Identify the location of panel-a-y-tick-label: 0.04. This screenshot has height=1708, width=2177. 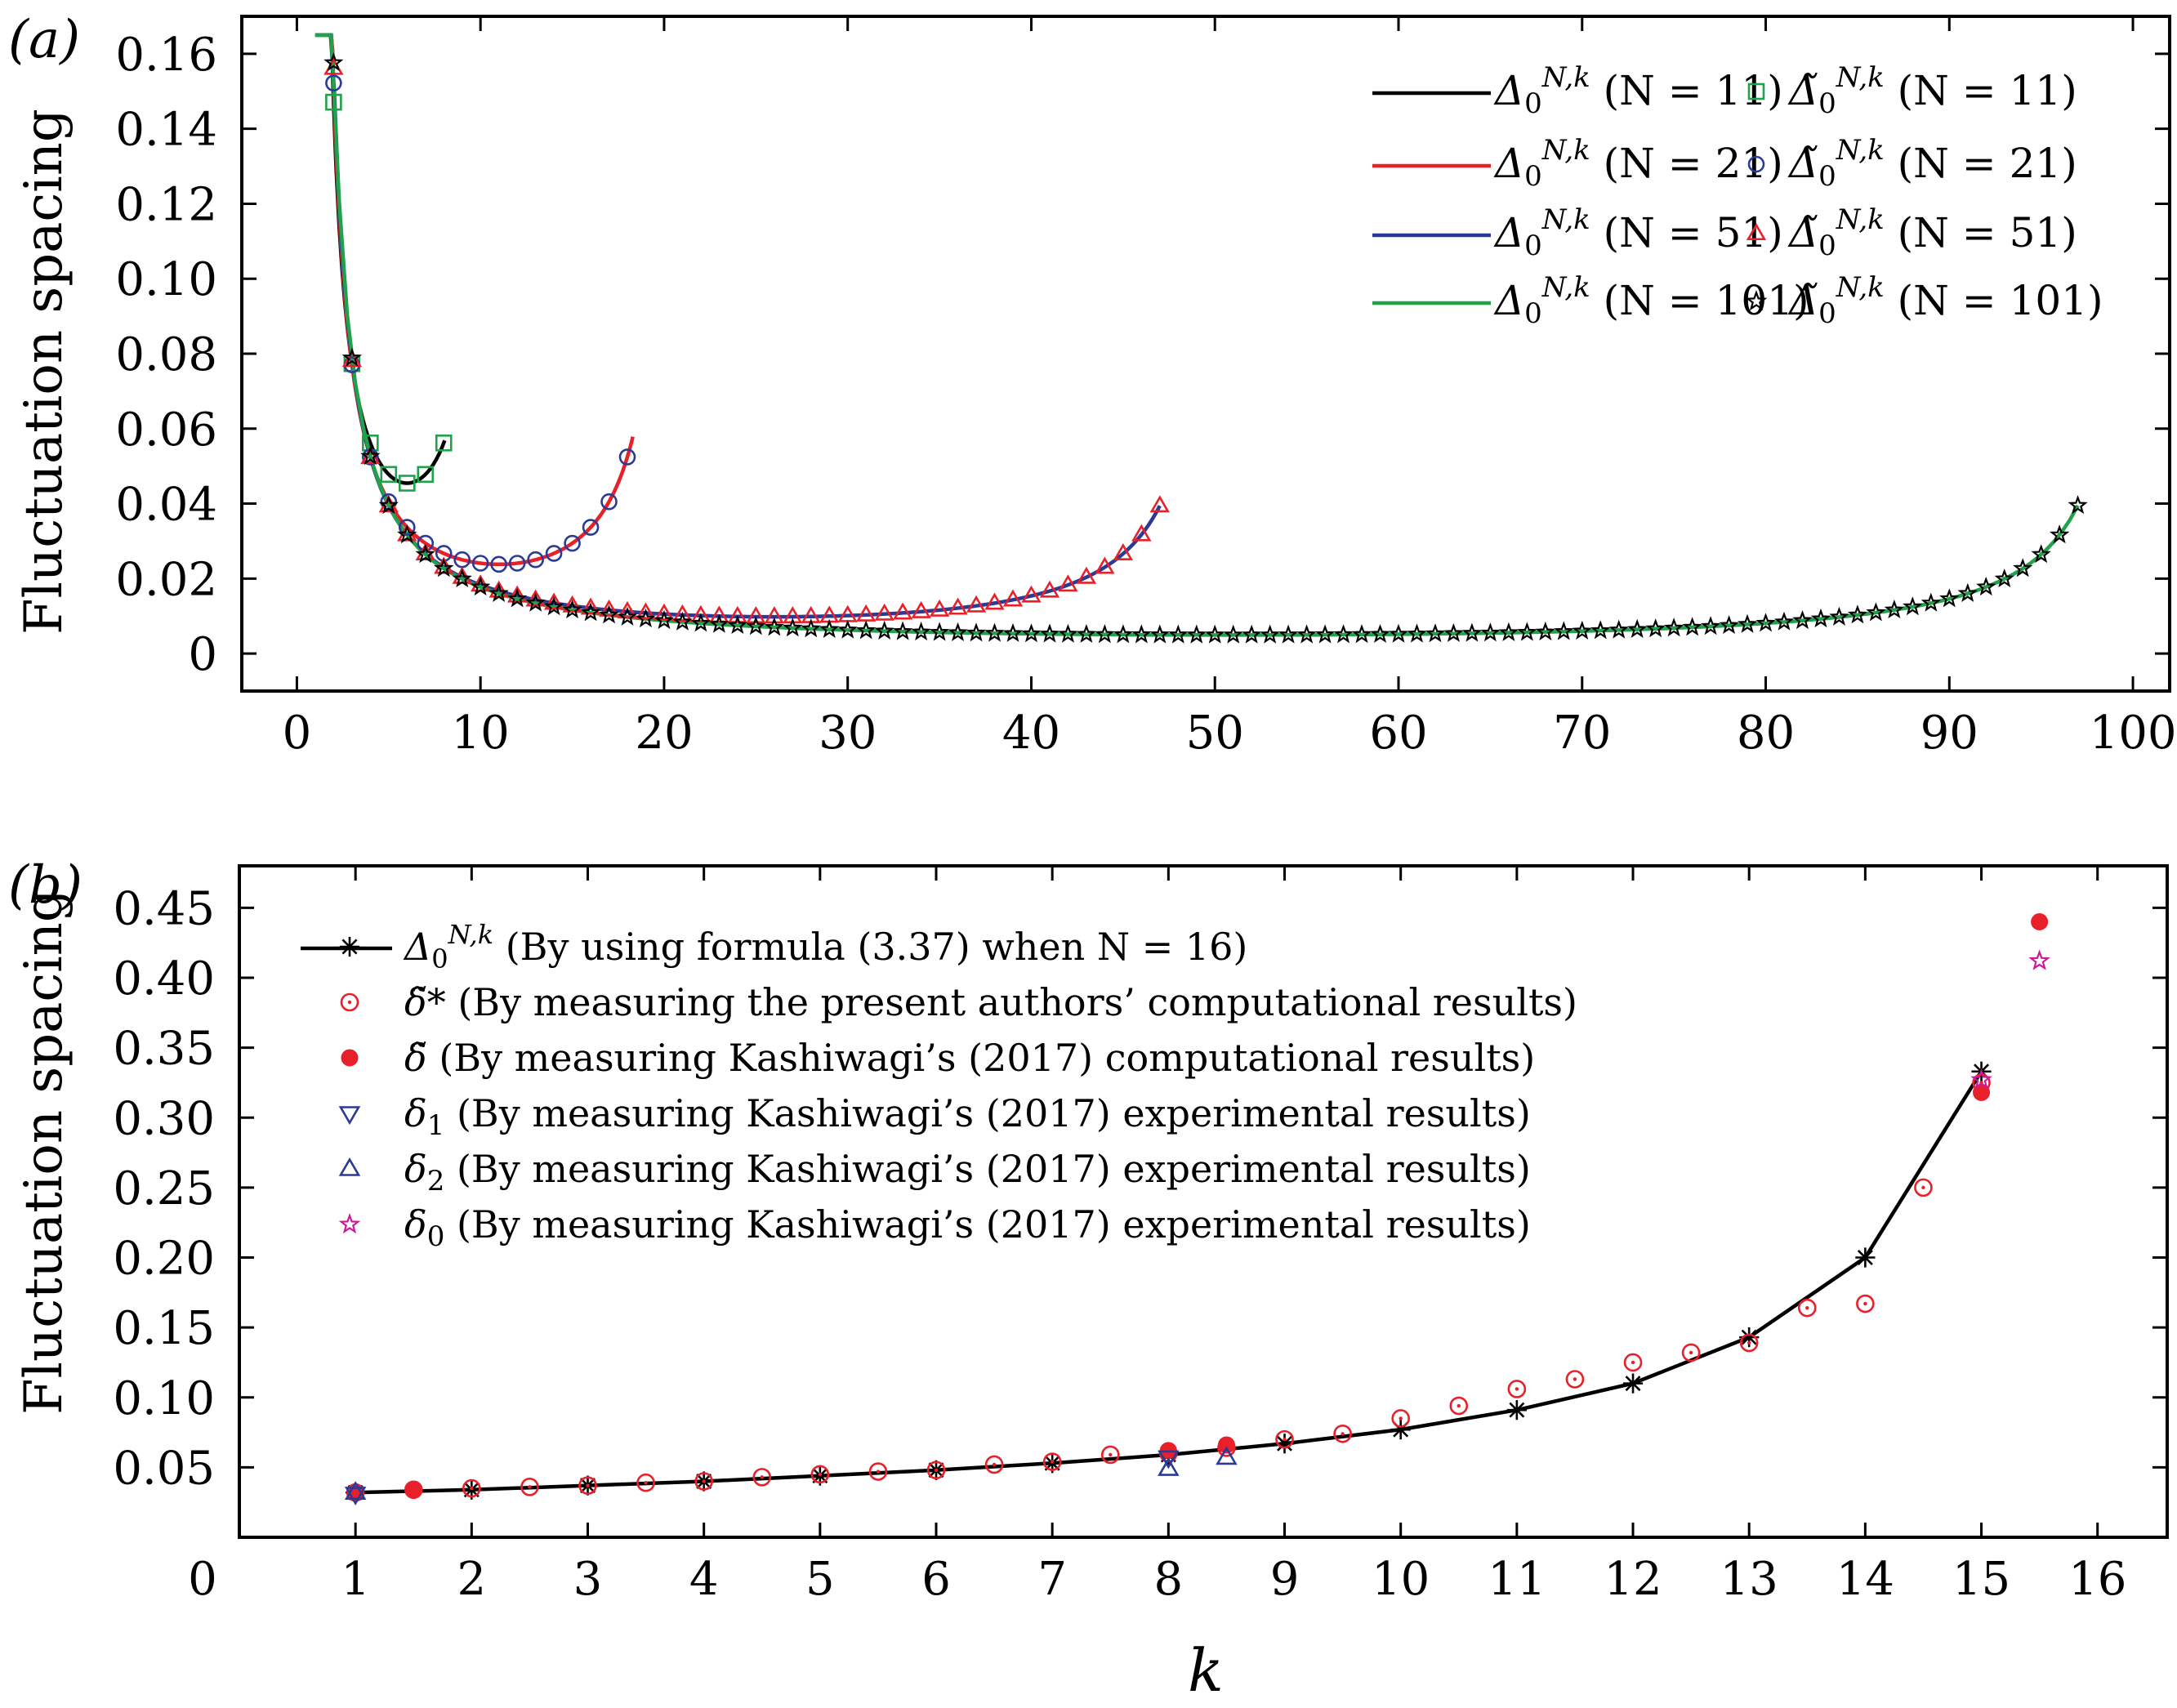
(166, 506).